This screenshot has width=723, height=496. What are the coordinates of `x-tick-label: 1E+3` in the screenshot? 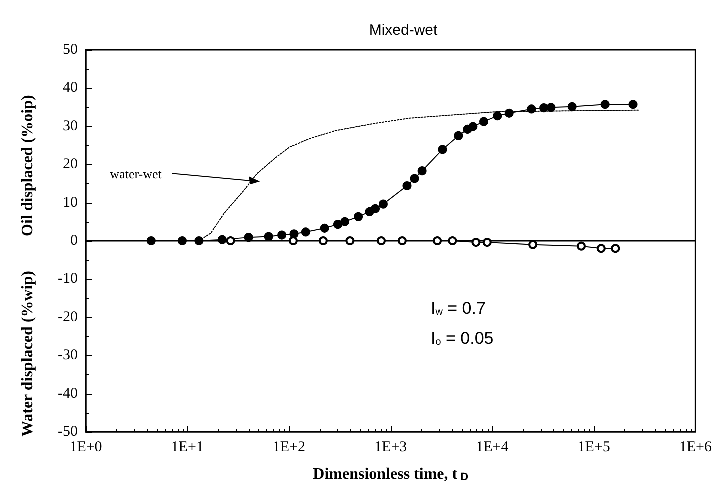 It's located at (391, 448).